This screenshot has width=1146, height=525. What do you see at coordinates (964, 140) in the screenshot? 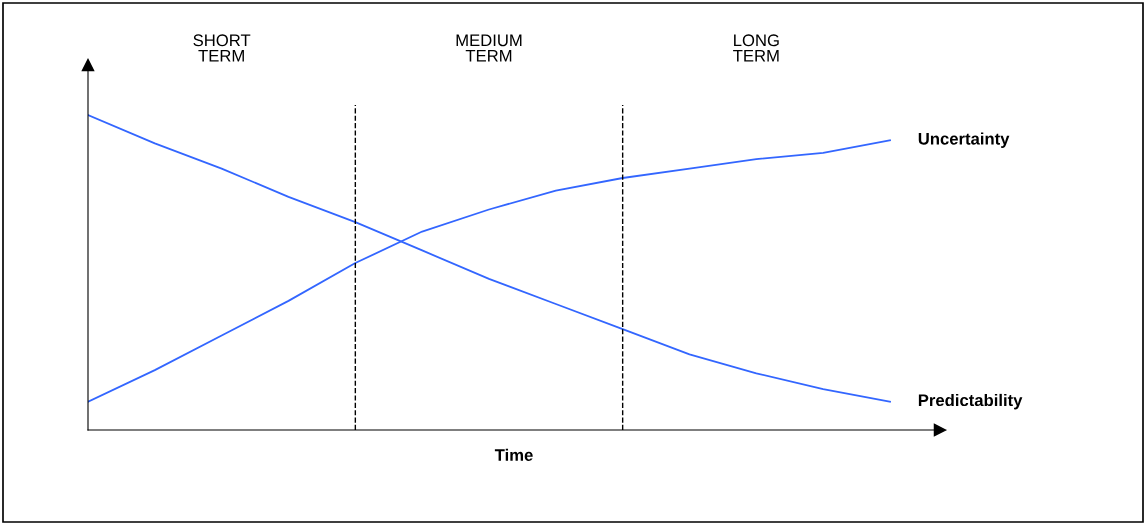
I see `series-label: Uncertainty` at bounding box center [964, 140].